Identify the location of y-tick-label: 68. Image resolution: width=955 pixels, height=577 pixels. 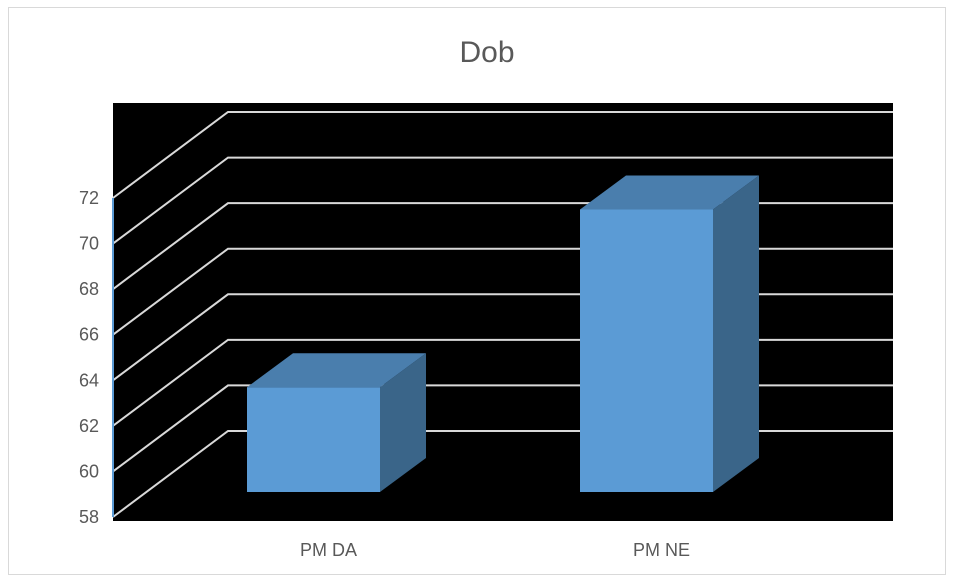
(89, 289).